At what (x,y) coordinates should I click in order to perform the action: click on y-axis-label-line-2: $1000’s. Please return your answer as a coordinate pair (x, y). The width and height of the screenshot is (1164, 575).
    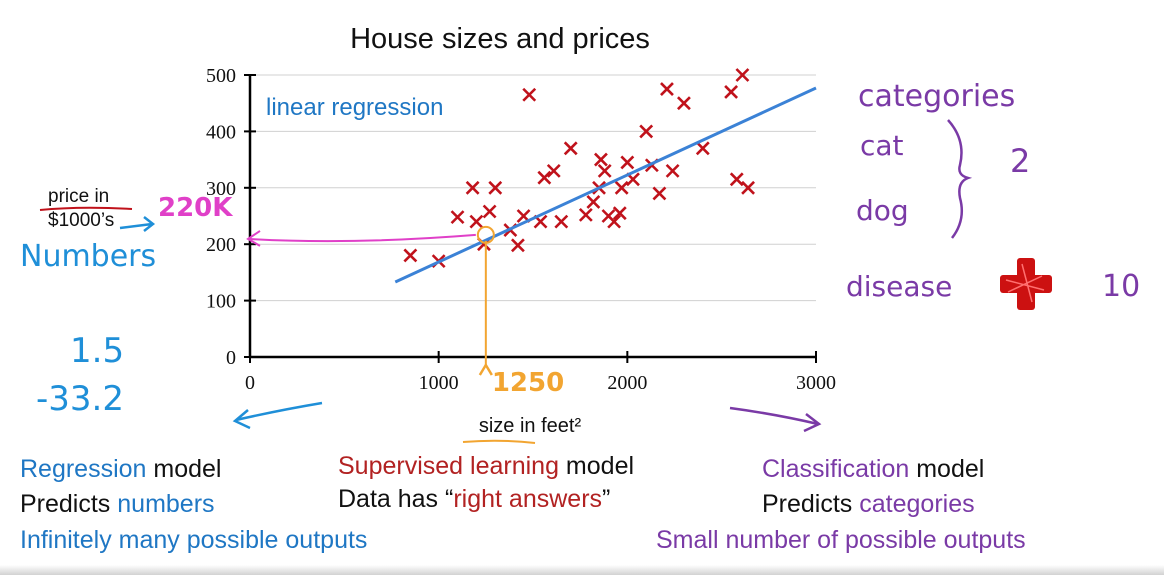
    Looking at the image, I should click on (81, 220).